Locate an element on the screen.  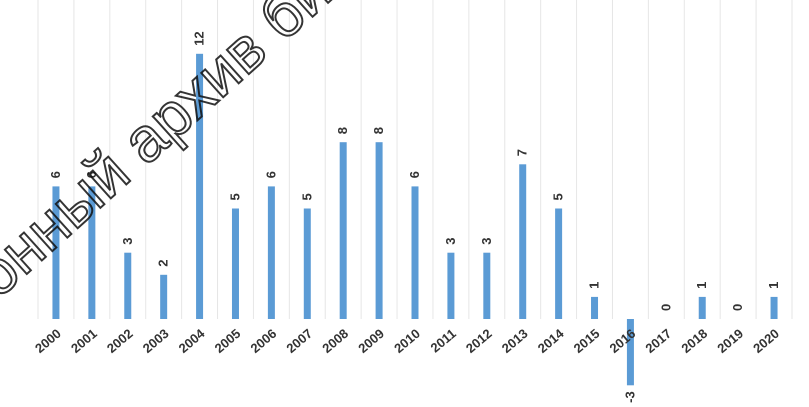
bar-2011 is located at coordinates (451, 285).